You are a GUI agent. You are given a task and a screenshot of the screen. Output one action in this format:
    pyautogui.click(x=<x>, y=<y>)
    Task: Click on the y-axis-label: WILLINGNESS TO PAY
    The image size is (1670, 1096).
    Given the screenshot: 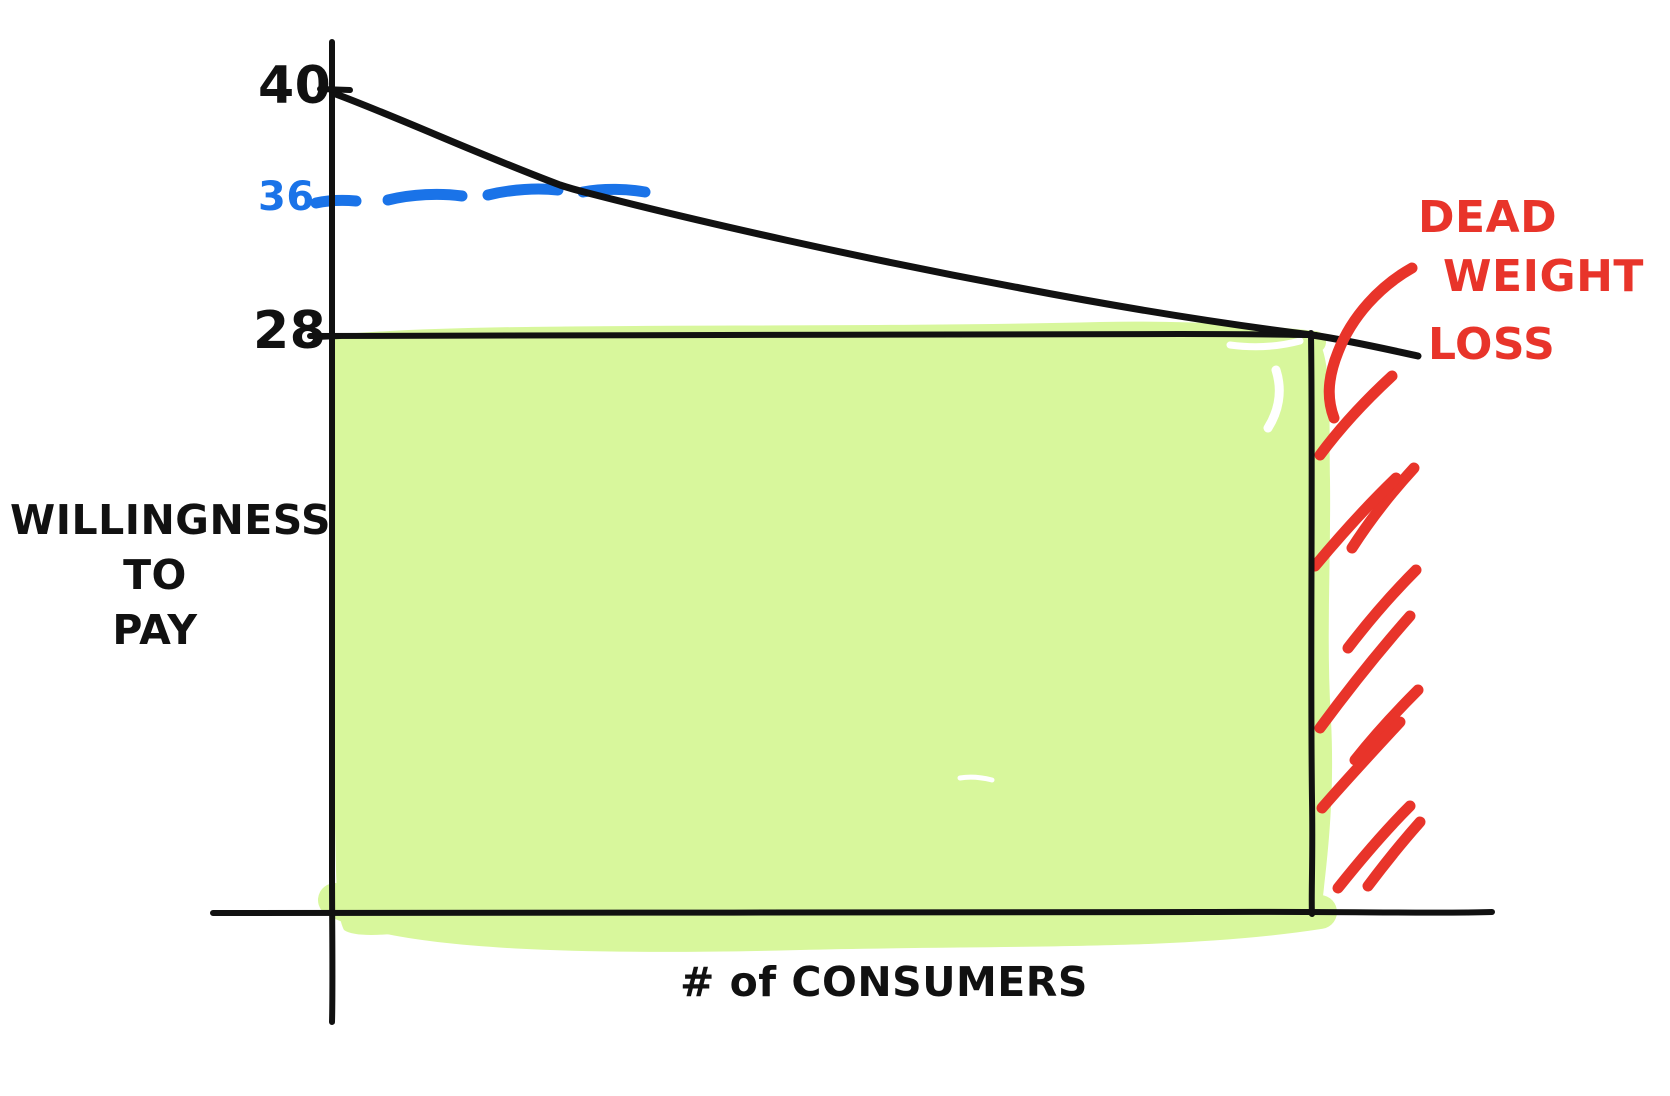 What is the action you would take?
    pyautogui.click(x=170, y=580)
    